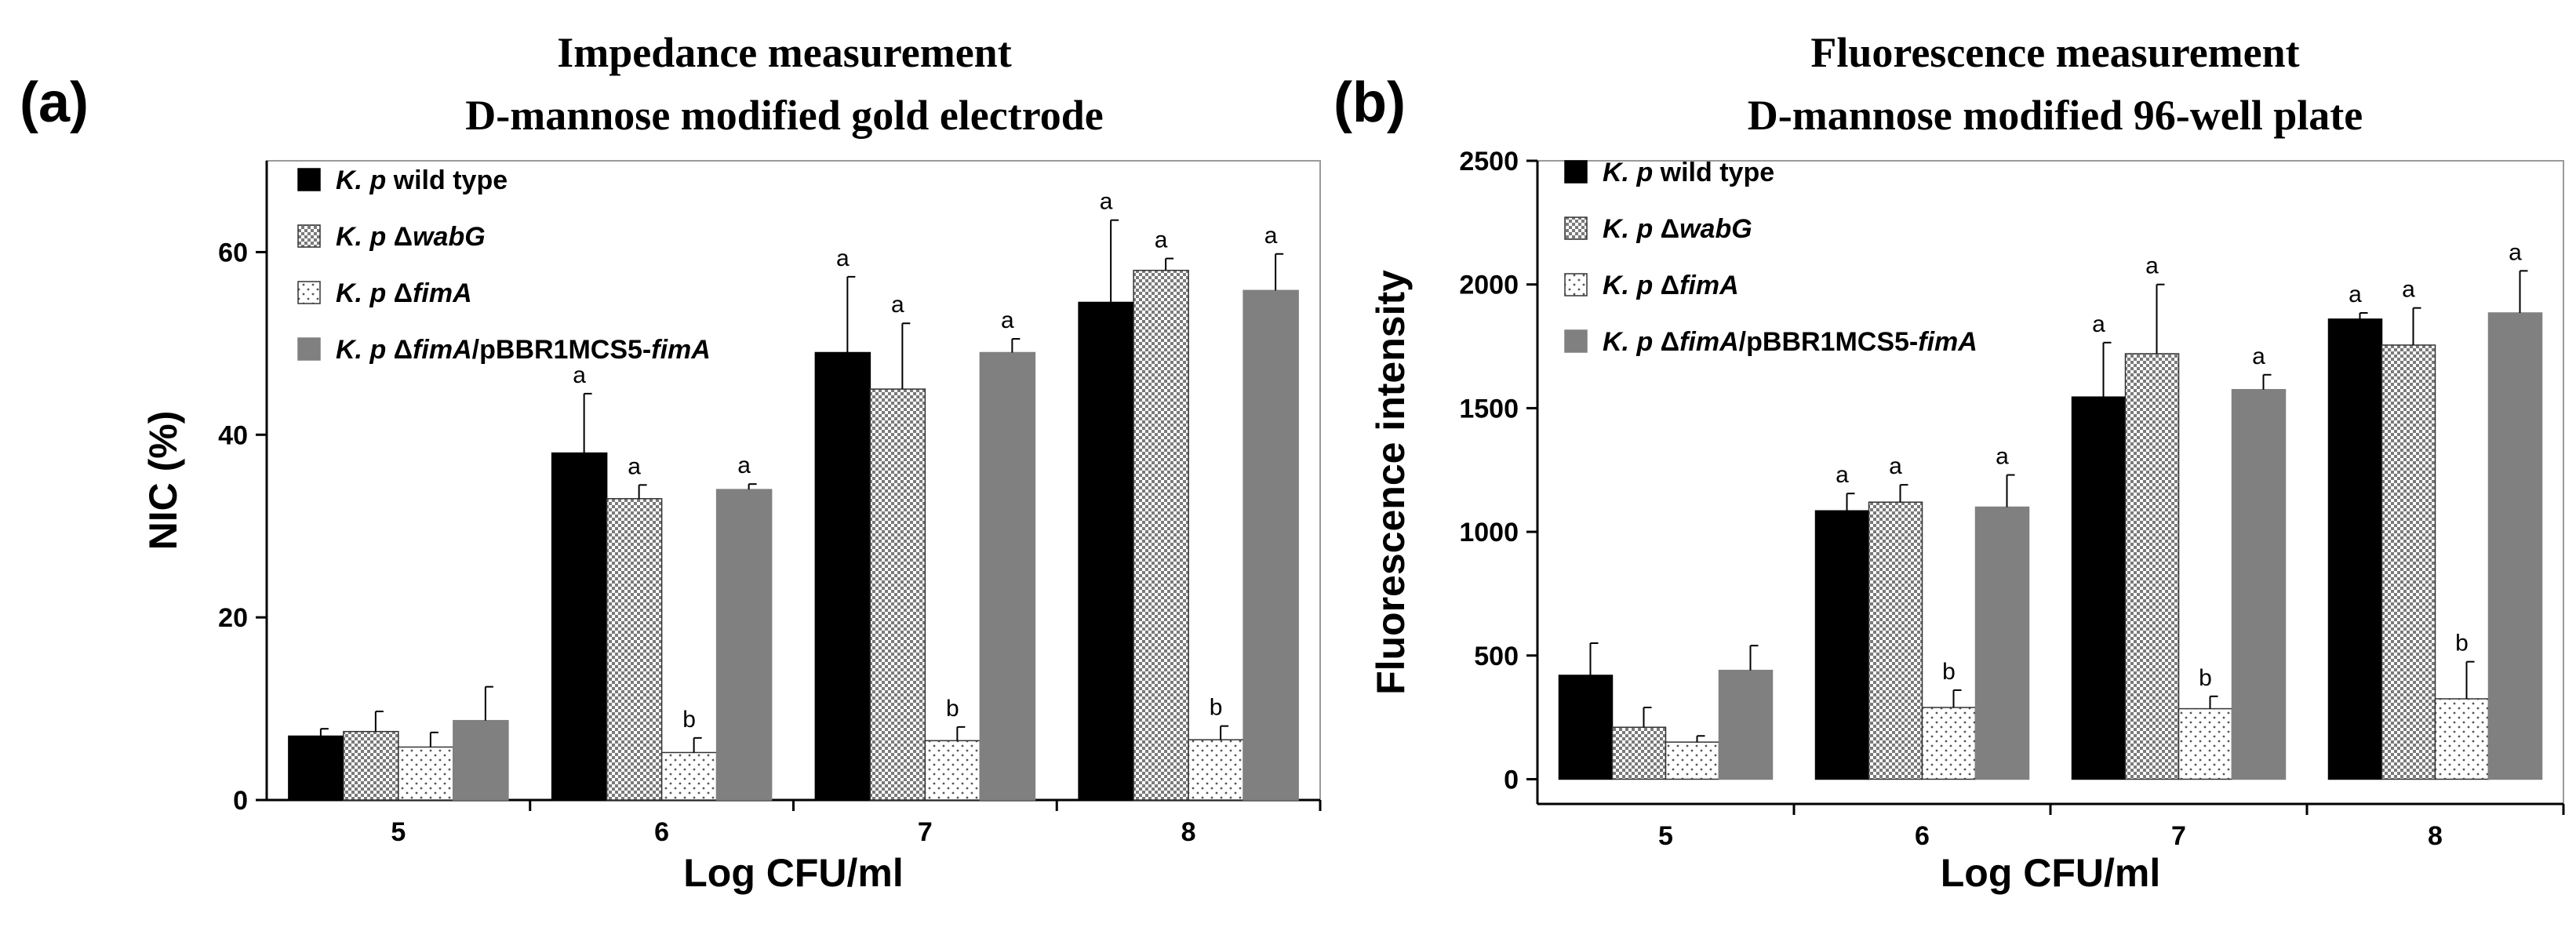 This screenshot has width=2576, height=931. What do you see at coordinates (1489, 409) in the screenshot?
I see `y-tick-label: 1500` at bounding box center [1489, 409].